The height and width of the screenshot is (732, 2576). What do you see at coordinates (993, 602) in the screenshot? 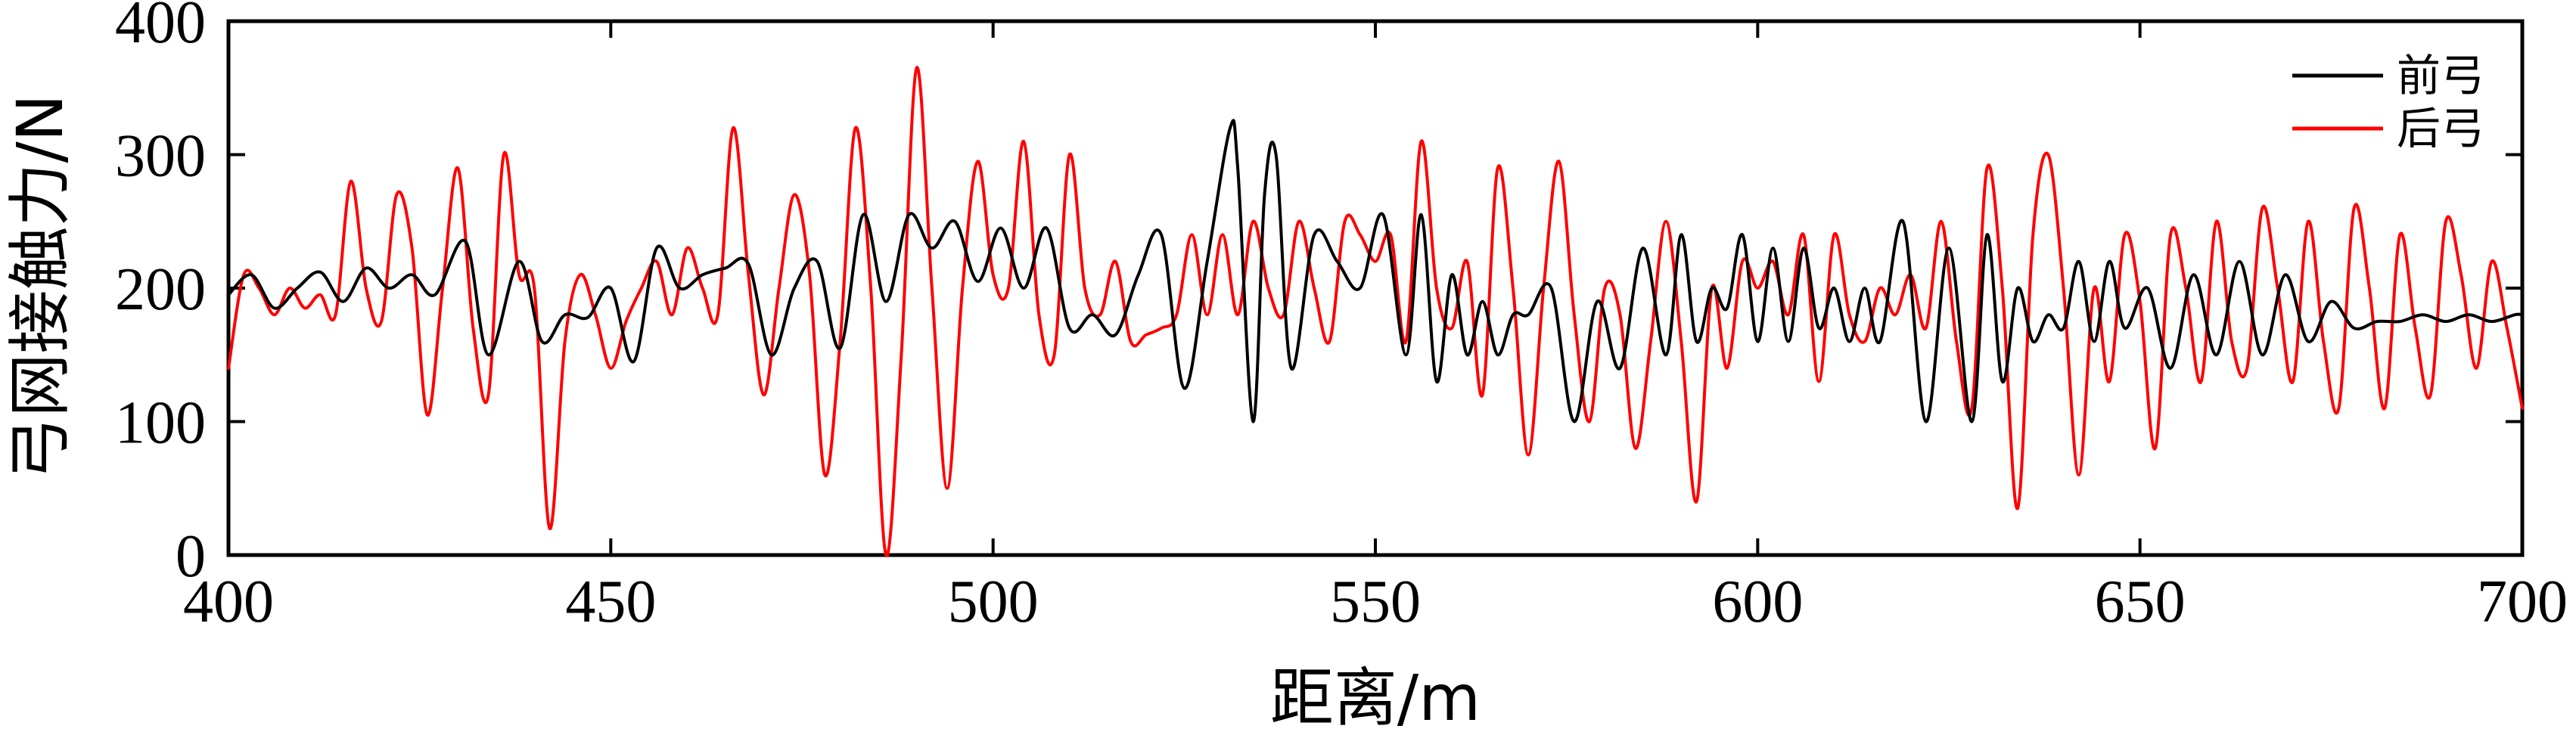
I see `x-tick-label: 500` at bounding box center [993, 602].